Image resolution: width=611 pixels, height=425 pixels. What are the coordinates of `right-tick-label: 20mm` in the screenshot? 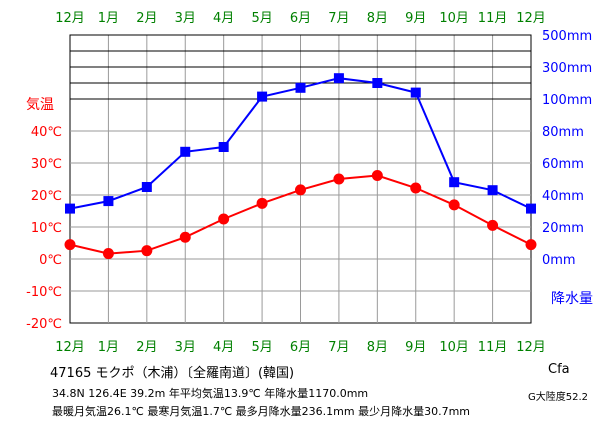 It's located at (563, 228).